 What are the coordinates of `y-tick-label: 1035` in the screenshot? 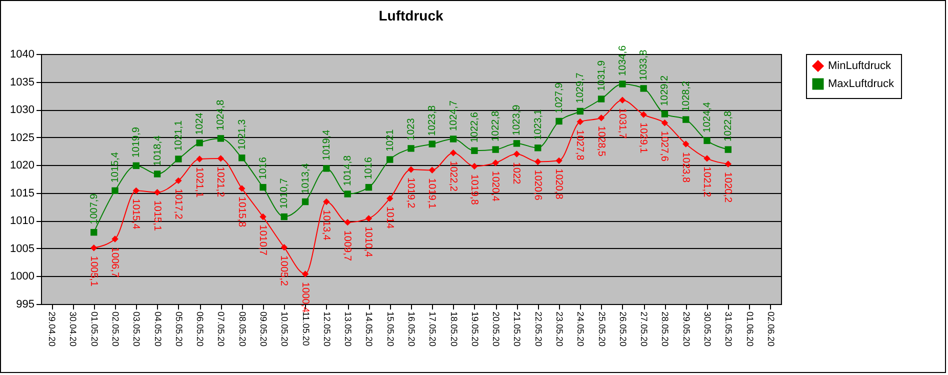 It's located at (22, 82).